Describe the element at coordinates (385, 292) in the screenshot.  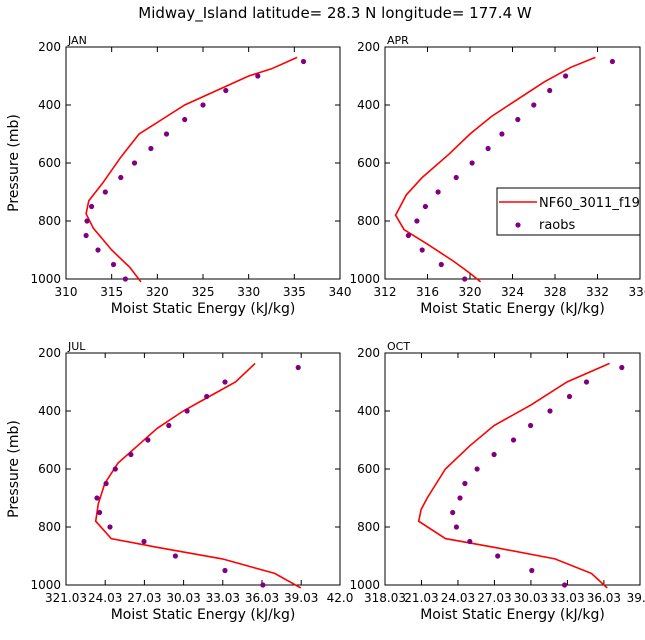
I see `x-tick-label: 312` at that location.